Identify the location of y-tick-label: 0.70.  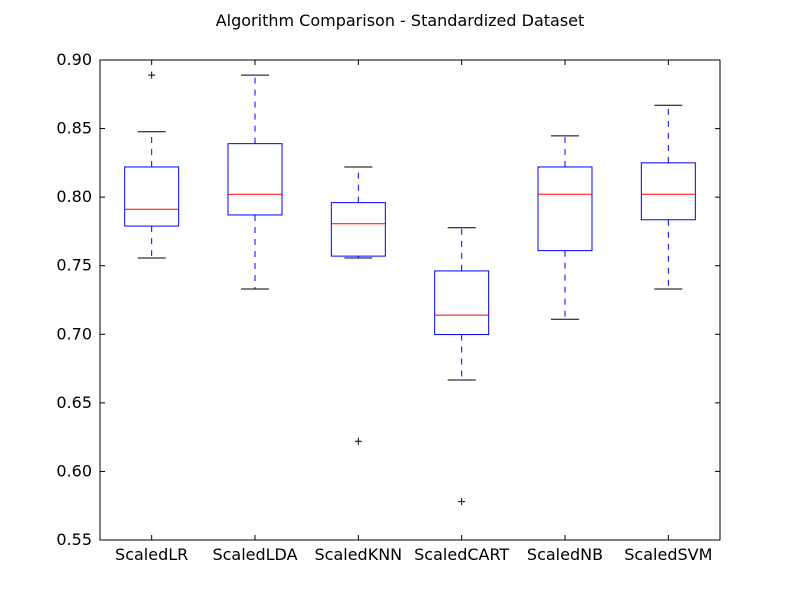
(74, 333).